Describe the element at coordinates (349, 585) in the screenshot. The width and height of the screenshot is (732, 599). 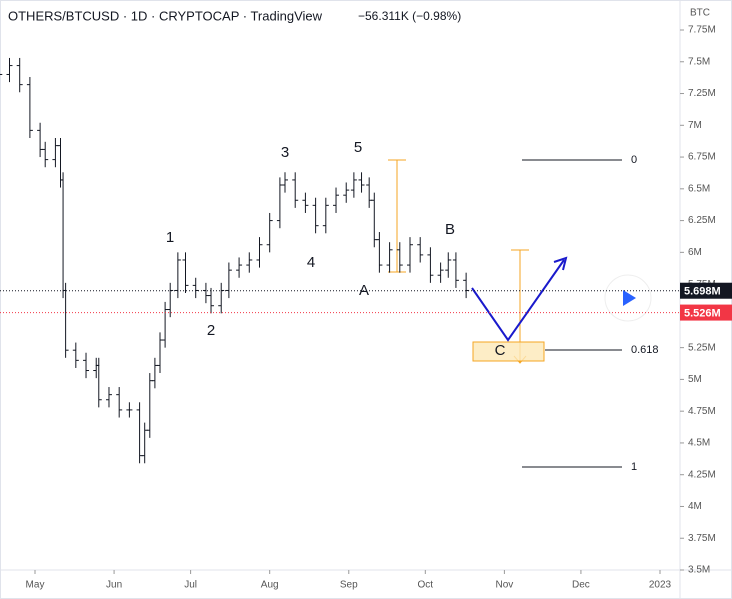
I see `x-tick-label: Sep` at that location.